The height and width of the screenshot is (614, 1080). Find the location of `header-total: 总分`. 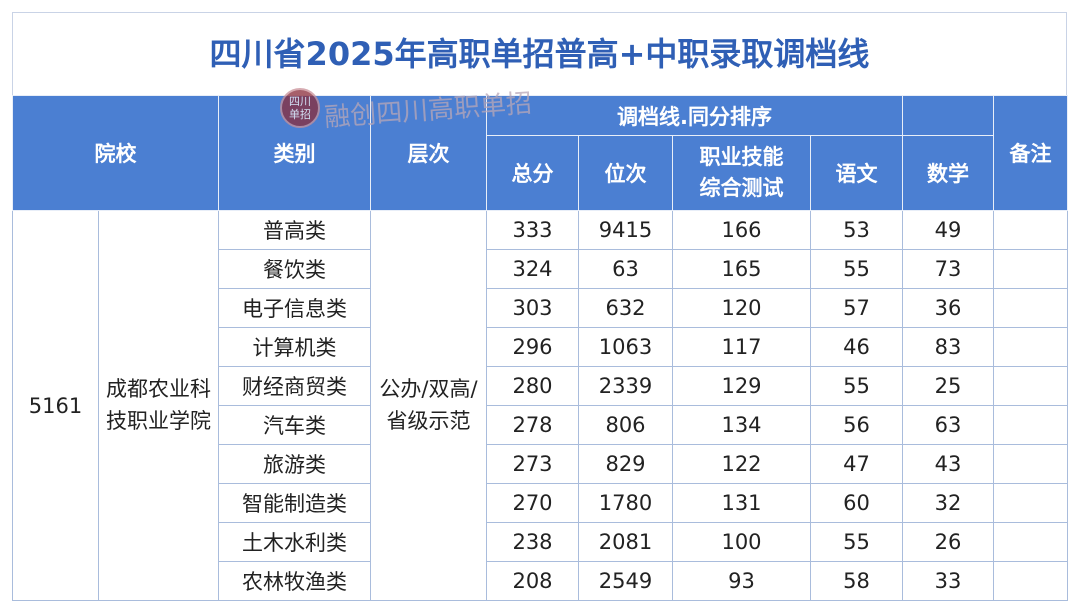

header-total: 总分 is located at coordinates (532, 173).